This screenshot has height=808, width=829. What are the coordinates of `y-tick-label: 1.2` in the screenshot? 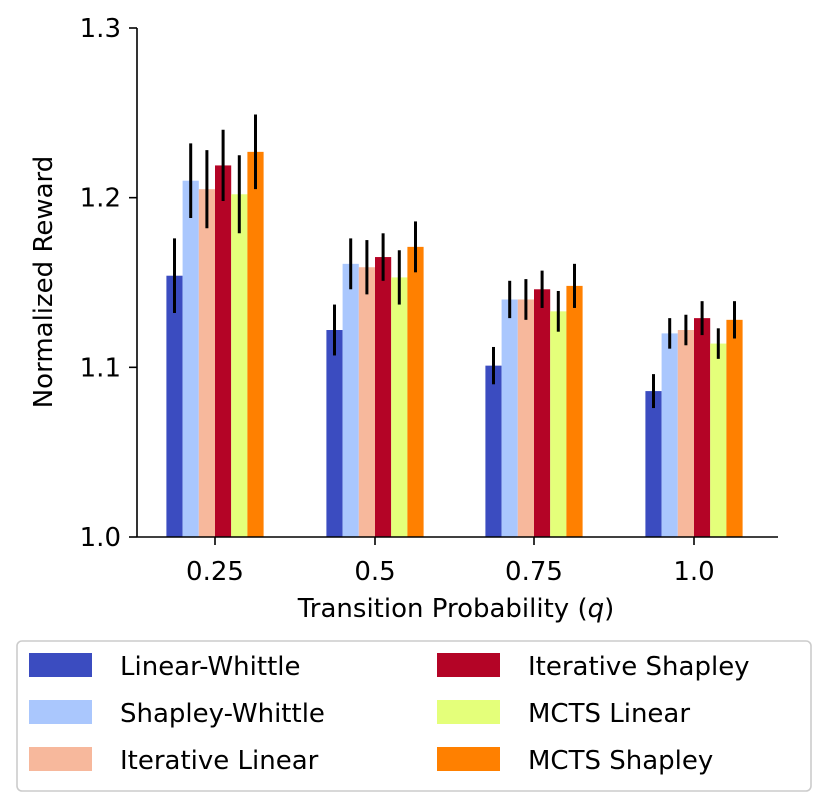 It's located at (100, 199).